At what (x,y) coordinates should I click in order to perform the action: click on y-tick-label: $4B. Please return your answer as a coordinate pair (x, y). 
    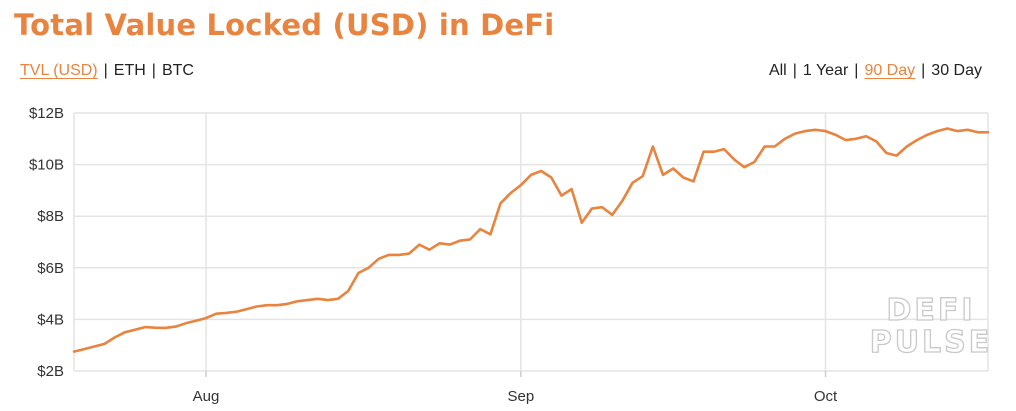
    Looking at the image, I should click on (50, 319).